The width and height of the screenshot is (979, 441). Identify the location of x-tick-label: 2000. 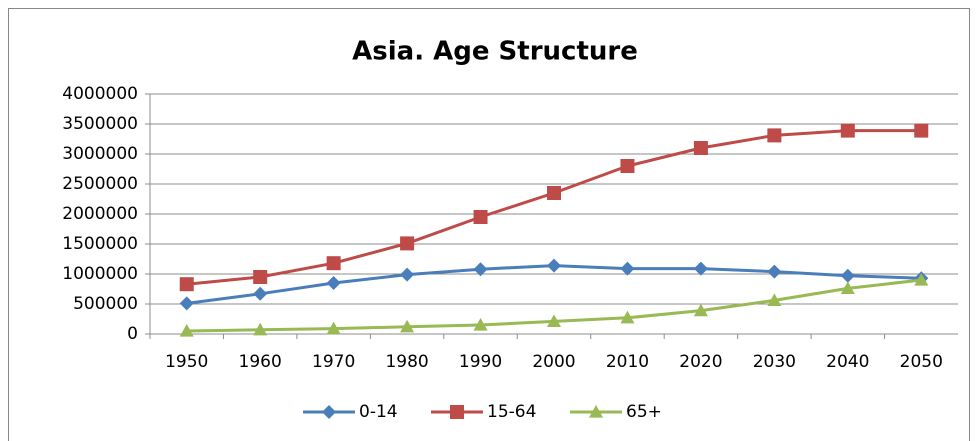
(553, 362).